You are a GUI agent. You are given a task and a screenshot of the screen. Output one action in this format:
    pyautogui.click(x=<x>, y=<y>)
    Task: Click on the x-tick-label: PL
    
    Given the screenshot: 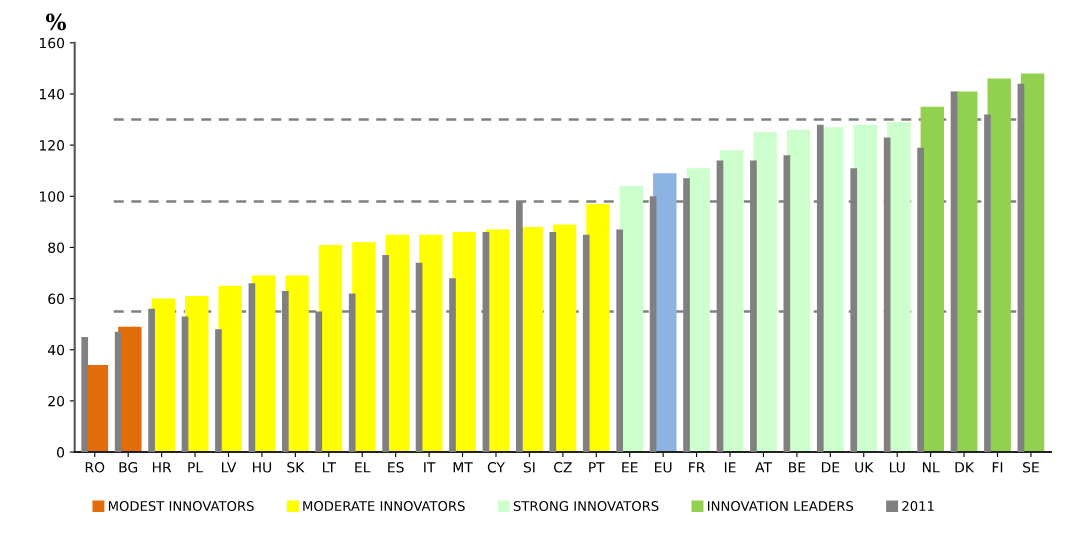 What is the action you would take?
    pyautogui.click(x=196, y=467)
    